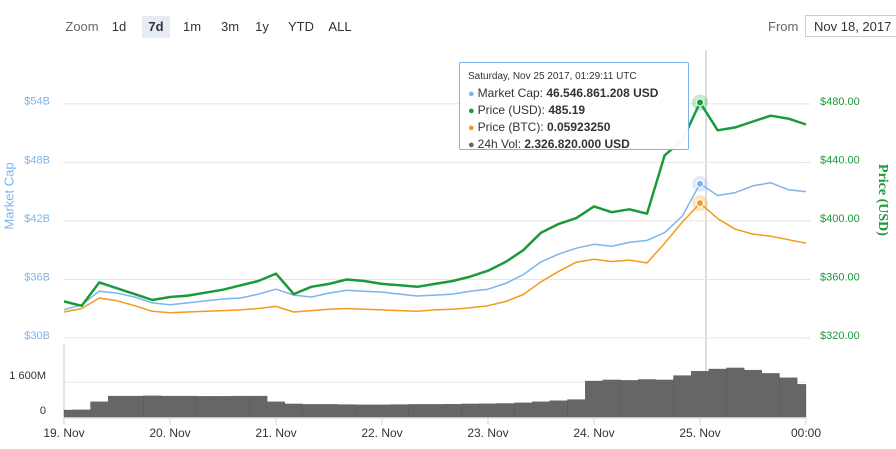  Describe the element at coordinates (840, 336) in the screenshot. I see `y2-tick-label: $320.00` at that location.